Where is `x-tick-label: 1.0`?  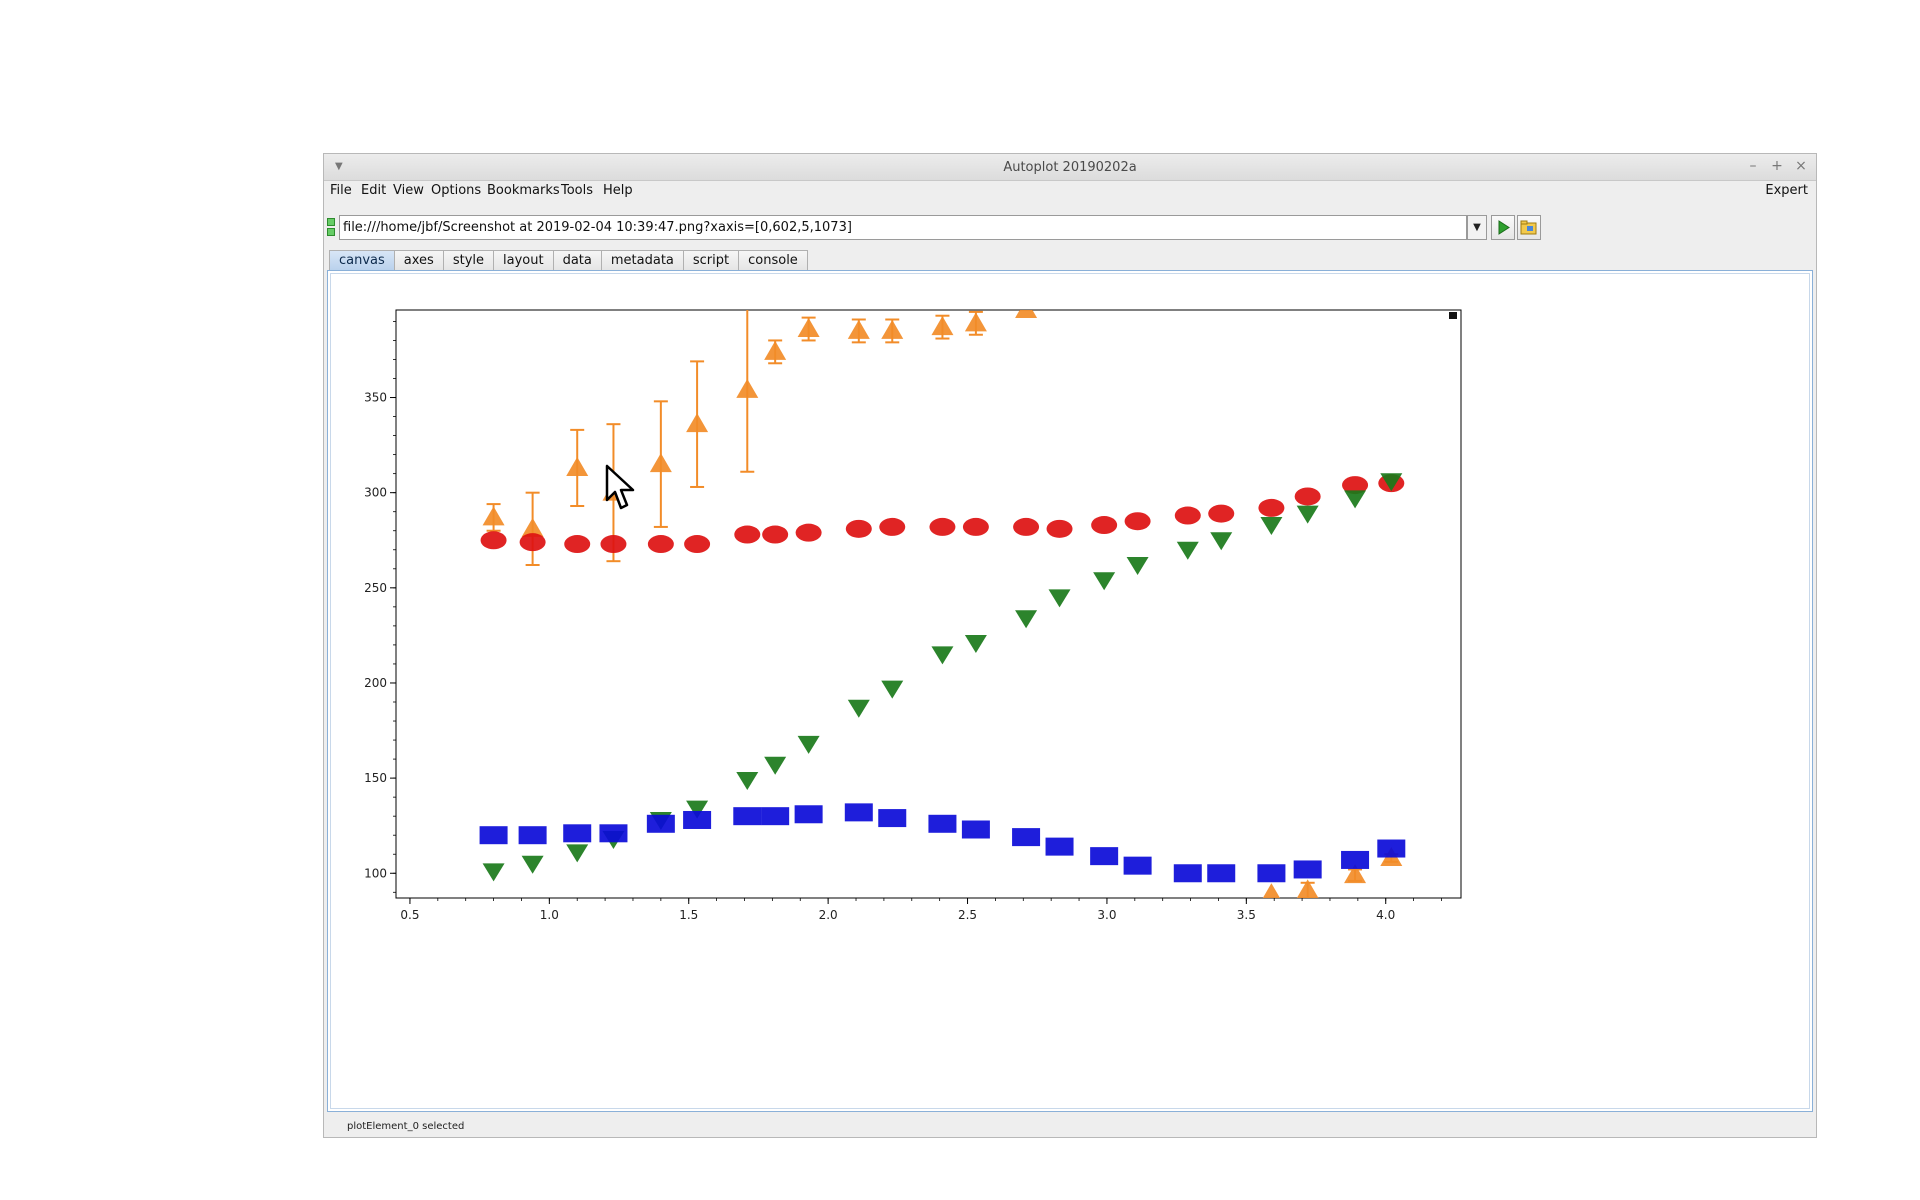 x-tick-label: 1.0 is located at coordinates (549, 915).